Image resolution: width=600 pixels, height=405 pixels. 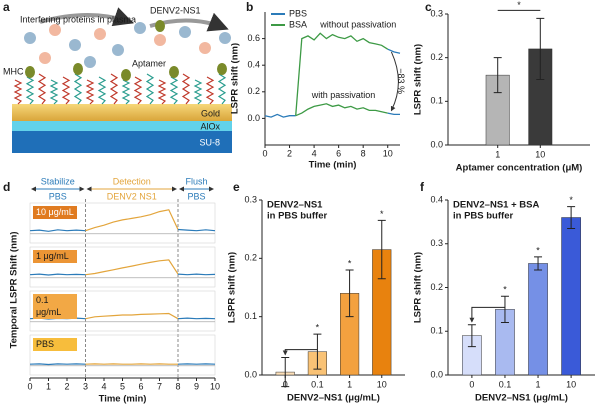 I want to click on phase-name: Detection, so click(x=132, y=181).